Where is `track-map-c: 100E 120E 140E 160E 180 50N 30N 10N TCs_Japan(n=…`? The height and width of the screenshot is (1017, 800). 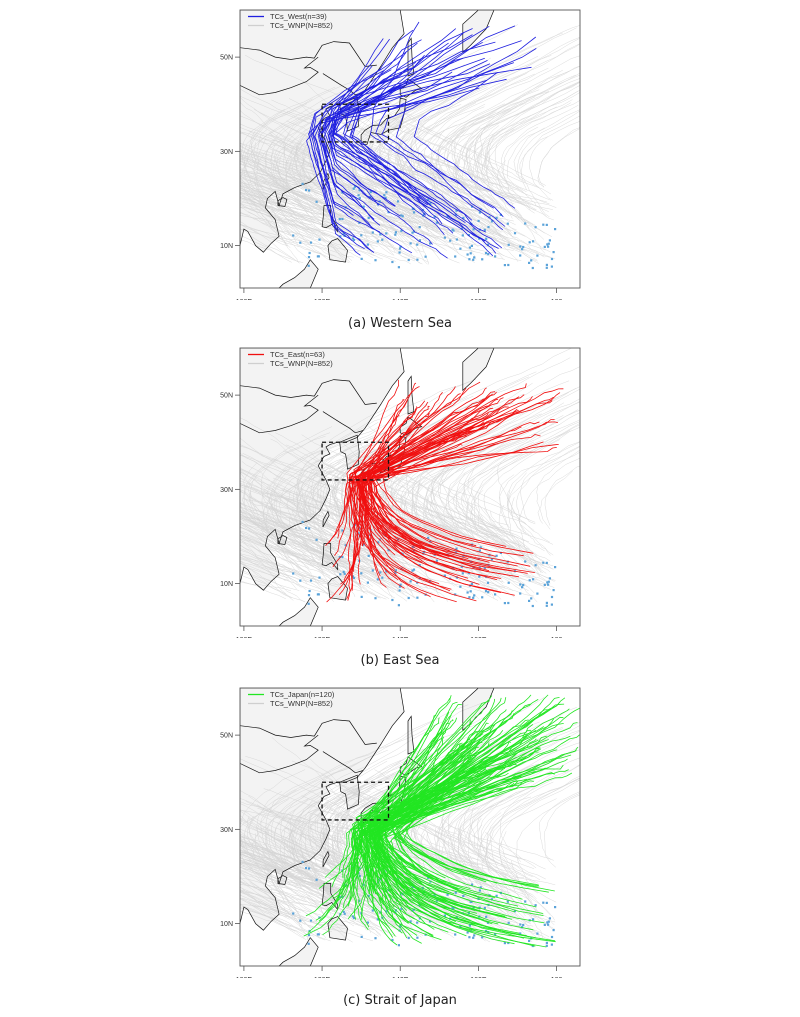
track-map-c: 100E 120E 140E 160E 180 50N 30N 10N TCs_Japan(n=… is located at coordinates (400, 832).